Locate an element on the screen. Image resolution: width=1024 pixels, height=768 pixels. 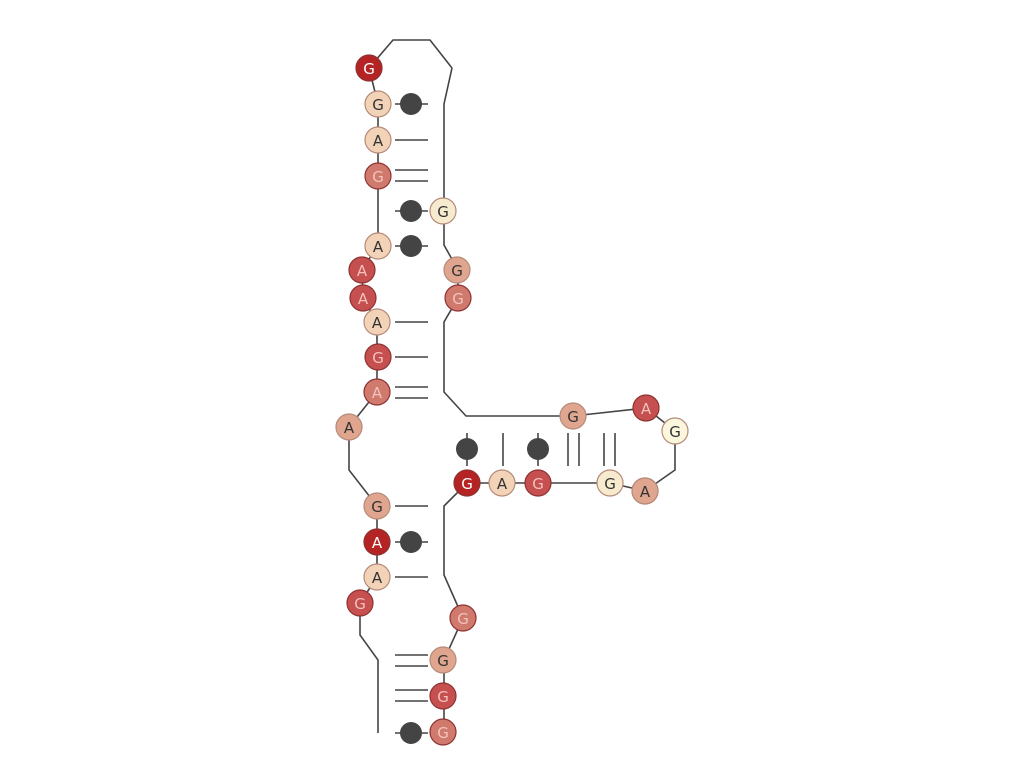
backbone-left-lower is located at coordinates (363, 580).